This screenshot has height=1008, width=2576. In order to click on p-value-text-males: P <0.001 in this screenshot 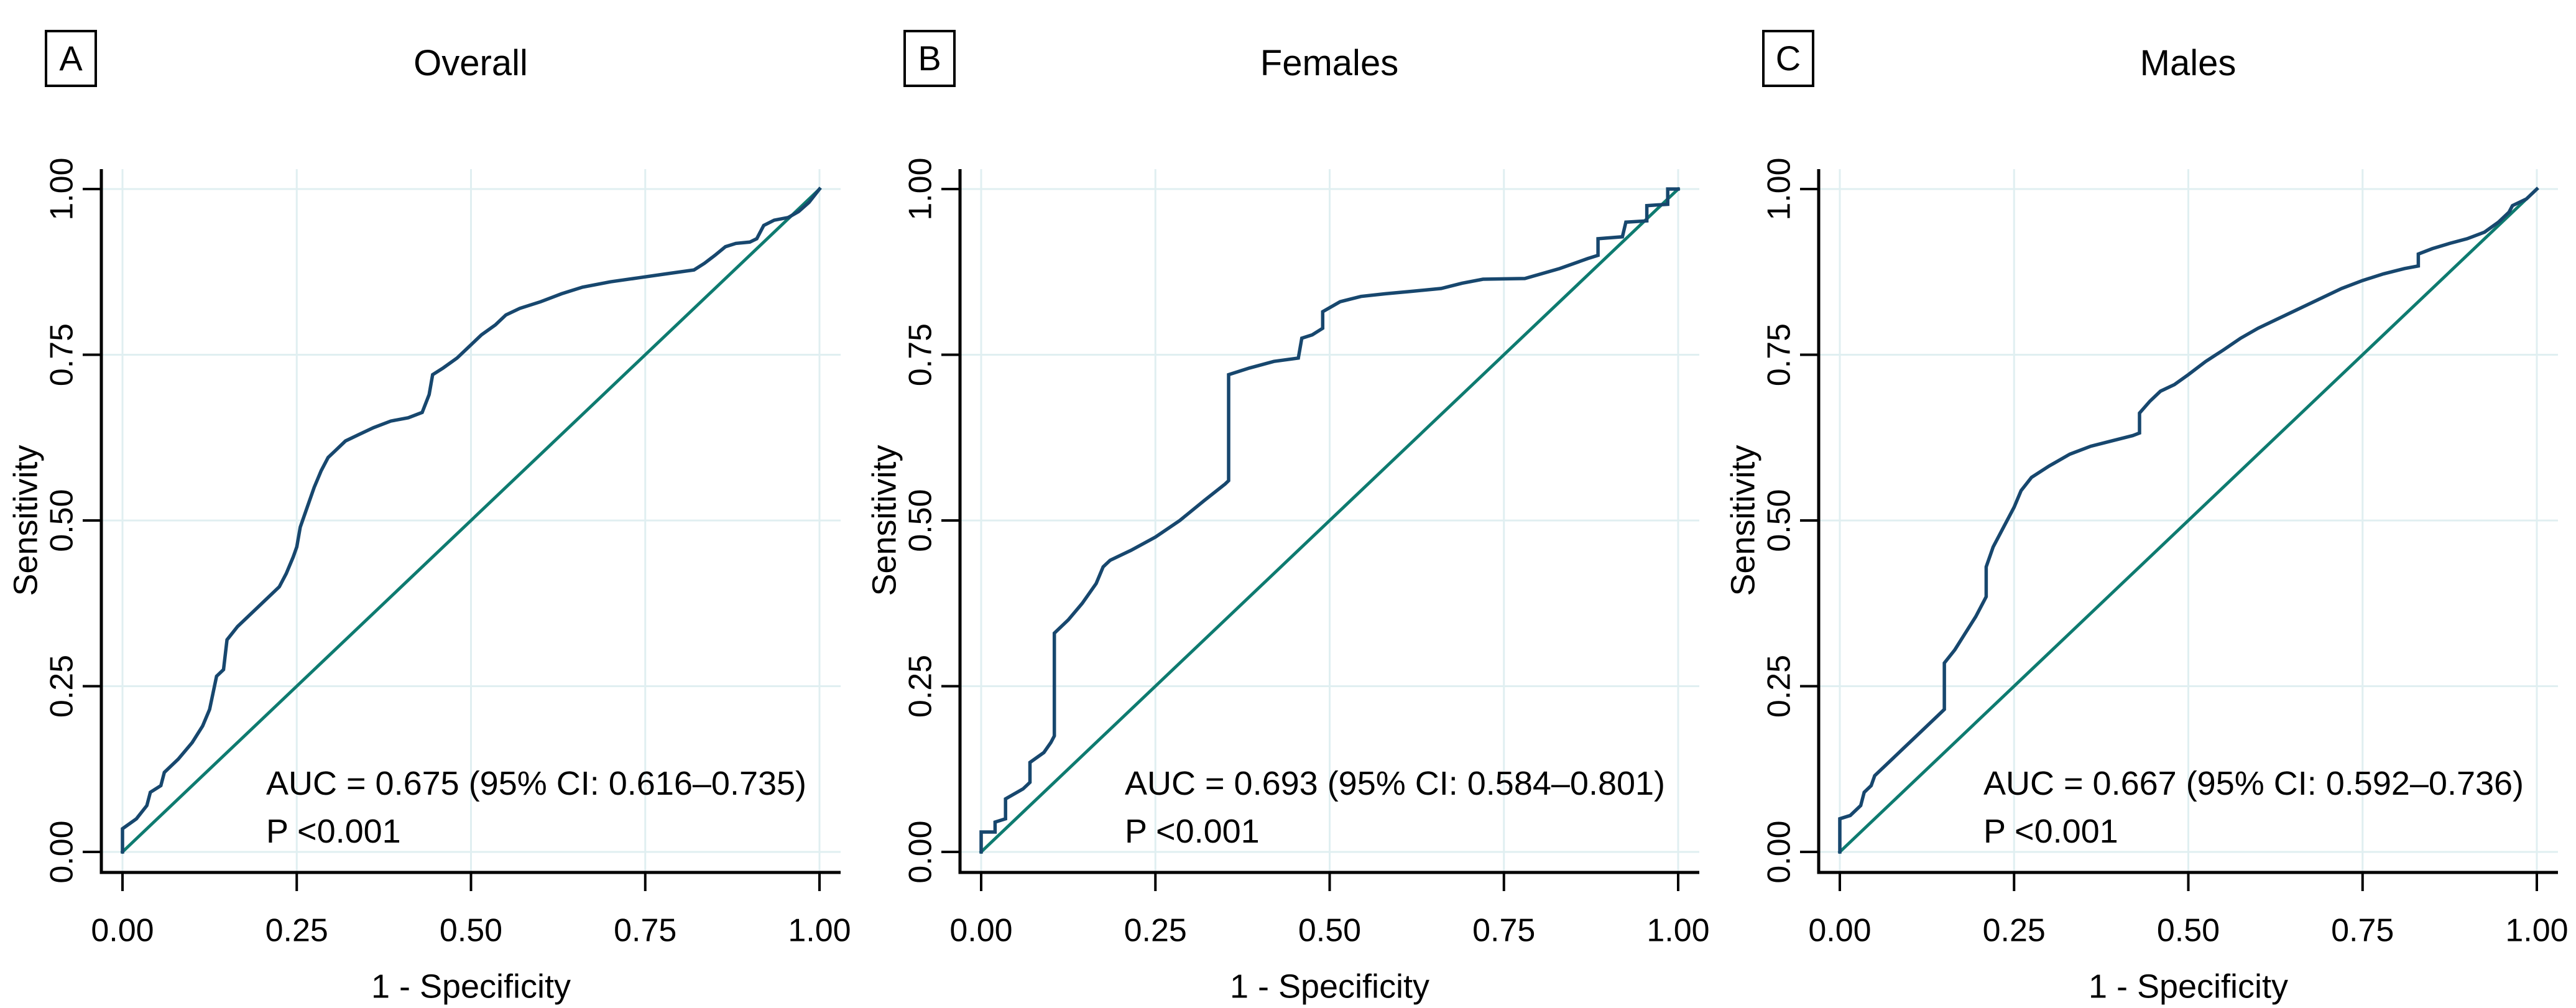, I will do `click(2050, 831)`.